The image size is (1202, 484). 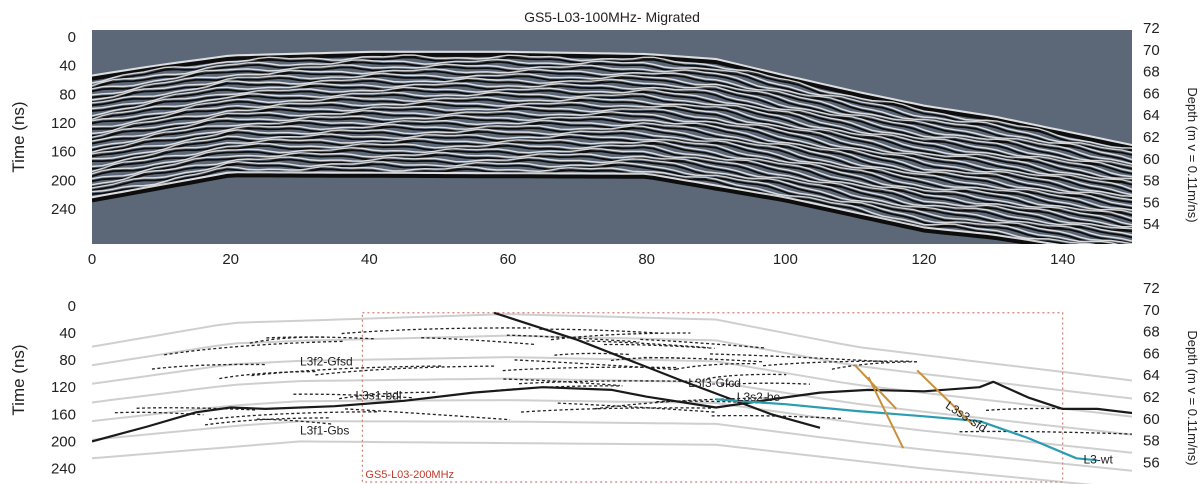 What do you see at coordinates (1192, 397) in the screenshot?
I see `bottom-y2-axis-label: Depth (m v = 0.11m/ns)` at bounding box center [1192, 397].